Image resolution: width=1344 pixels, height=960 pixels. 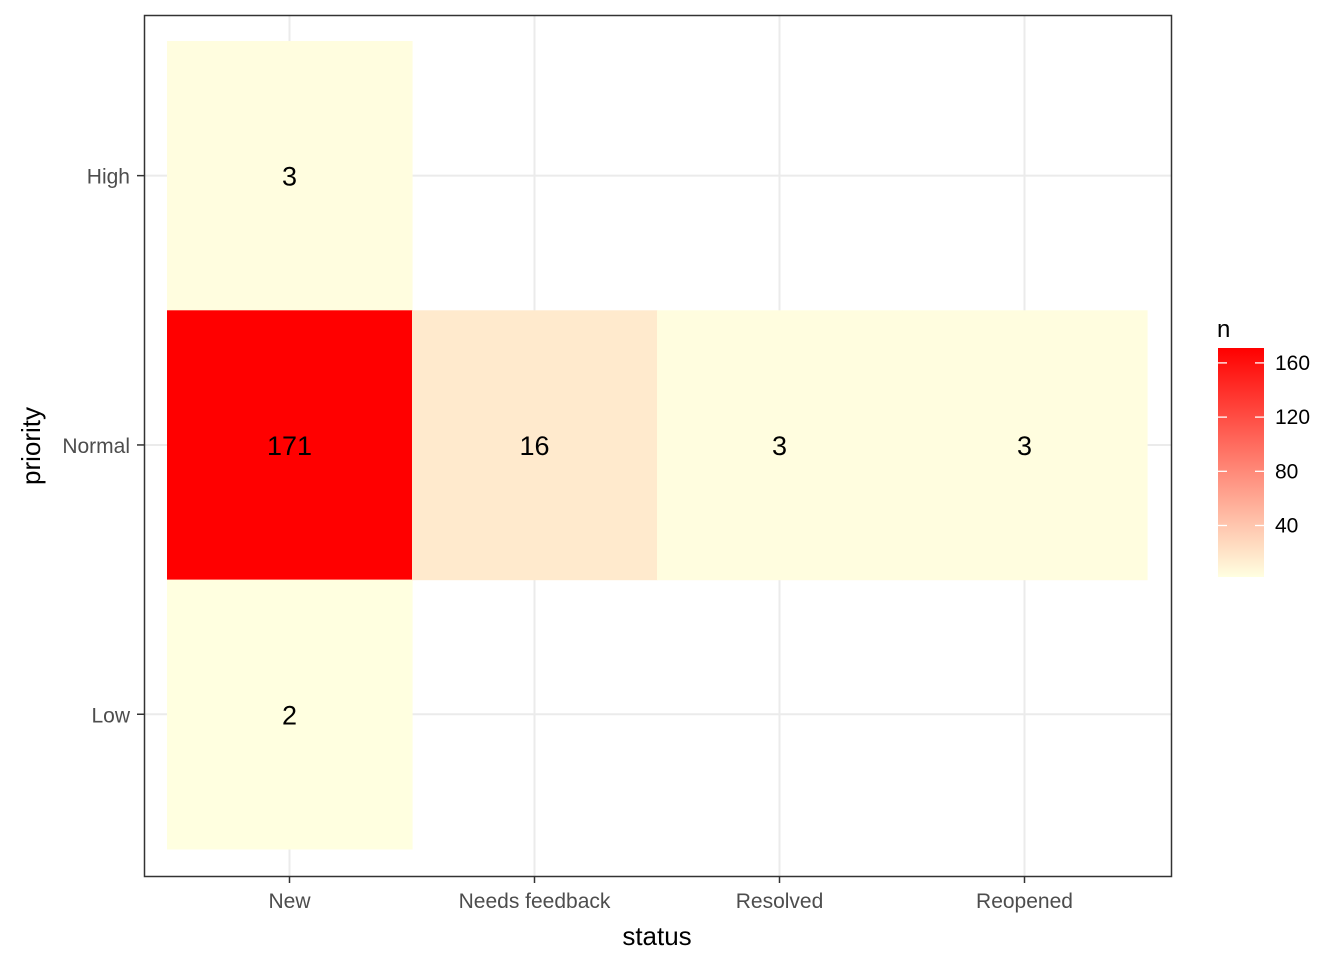 I want to click on legend-ticks: 40 80 120 160, so click(x=1264, y=445).